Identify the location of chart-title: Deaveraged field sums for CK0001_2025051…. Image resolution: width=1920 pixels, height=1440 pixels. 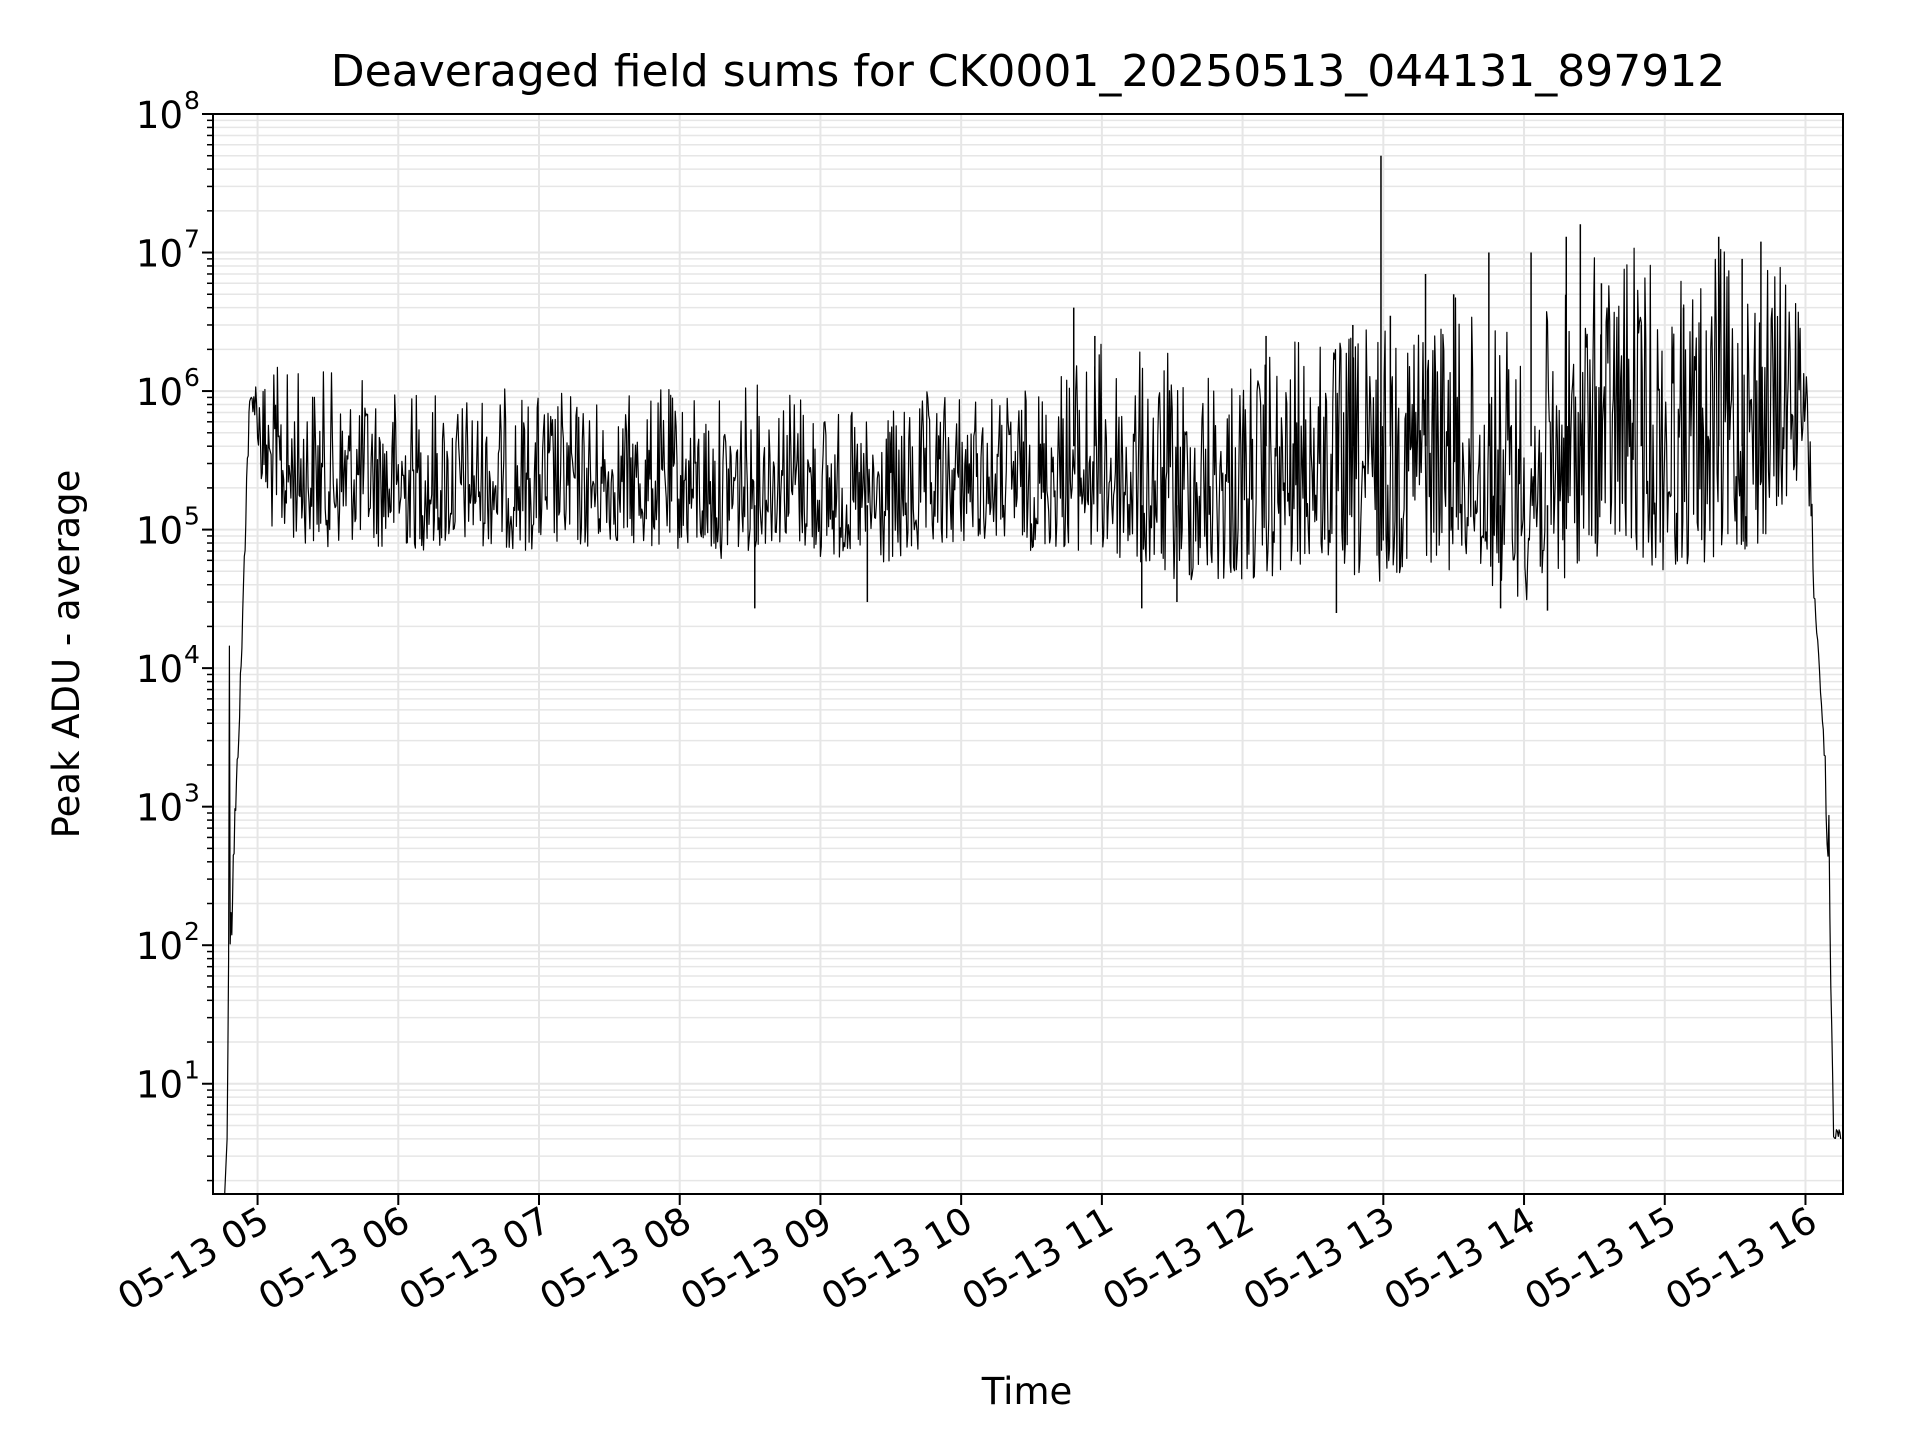
(1028, 71).